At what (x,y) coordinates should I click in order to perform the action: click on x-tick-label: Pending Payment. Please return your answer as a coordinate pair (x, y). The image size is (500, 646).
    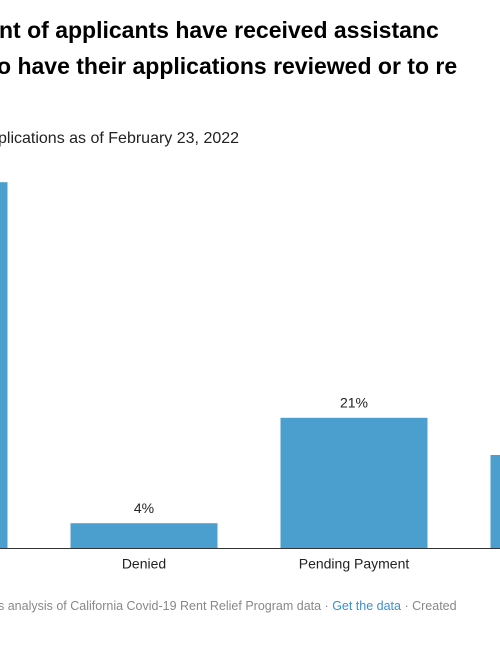
    Looking at the image, I should click on (354, 564).